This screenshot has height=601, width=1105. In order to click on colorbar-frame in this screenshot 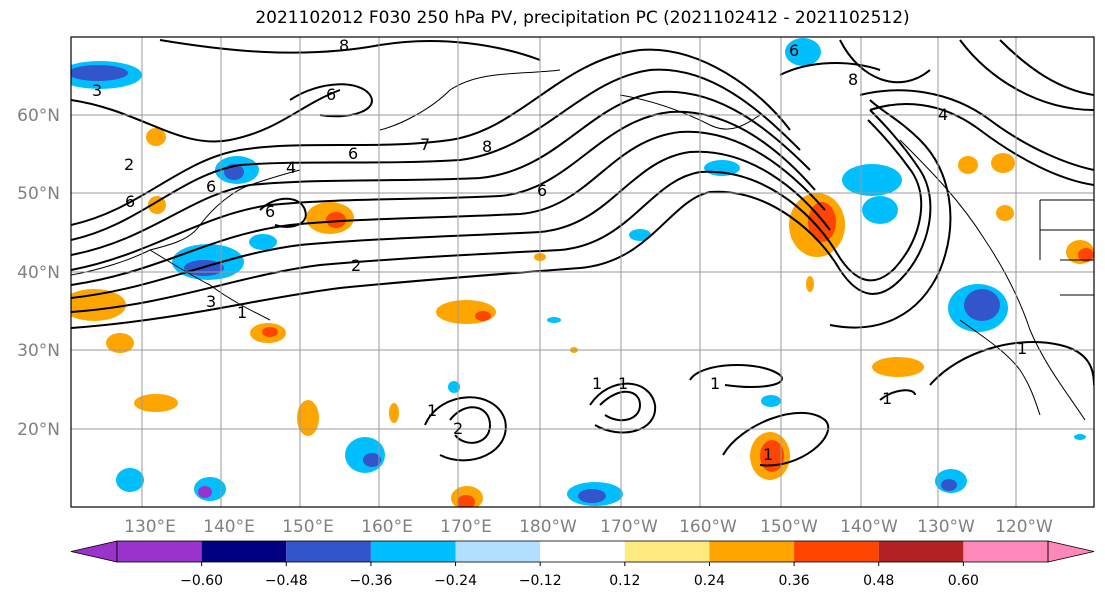, I will do `click(582, 551)`.